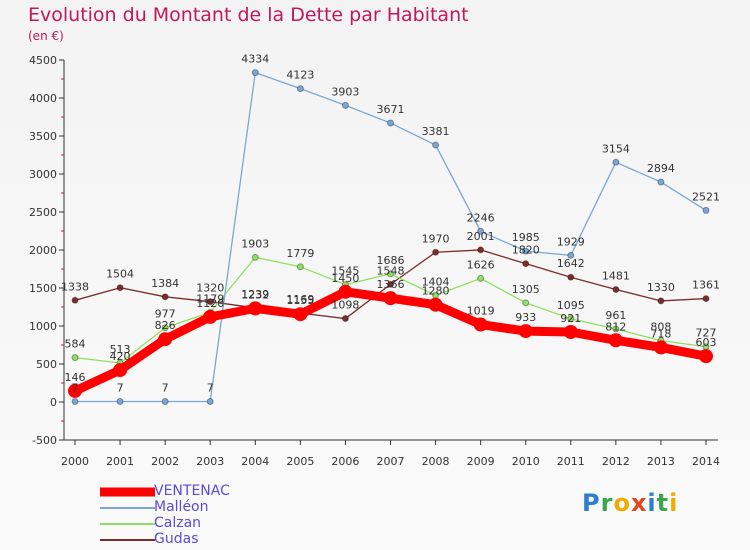 The width and height of the screenshot is (750, 550). I want to click on data-label-ventenac: 1155, so click(300, 300).